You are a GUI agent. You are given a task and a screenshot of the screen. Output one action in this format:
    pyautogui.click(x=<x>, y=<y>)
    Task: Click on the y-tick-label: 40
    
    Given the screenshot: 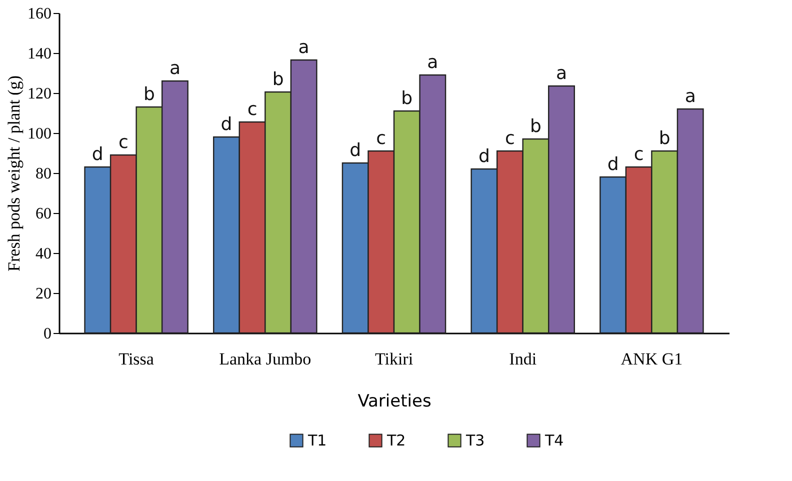 What is the action you would take?
    pyautogui.click(x=44, y=254)
    